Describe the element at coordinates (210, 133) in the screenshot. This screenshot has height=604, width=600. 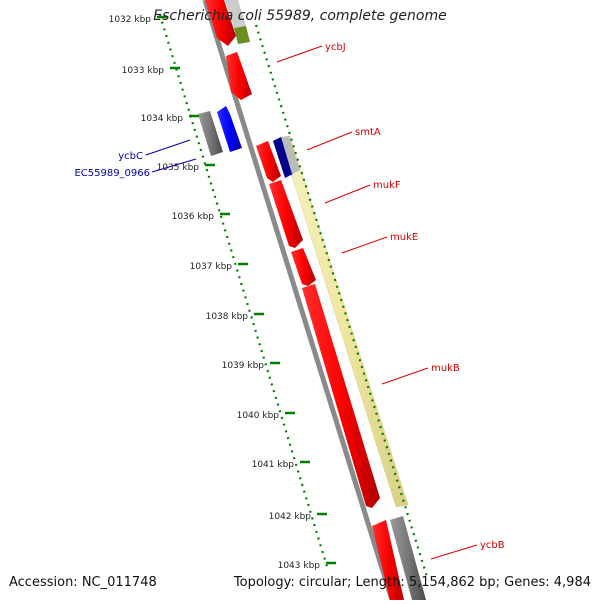
I see `gene-block-ycbC` at that location.